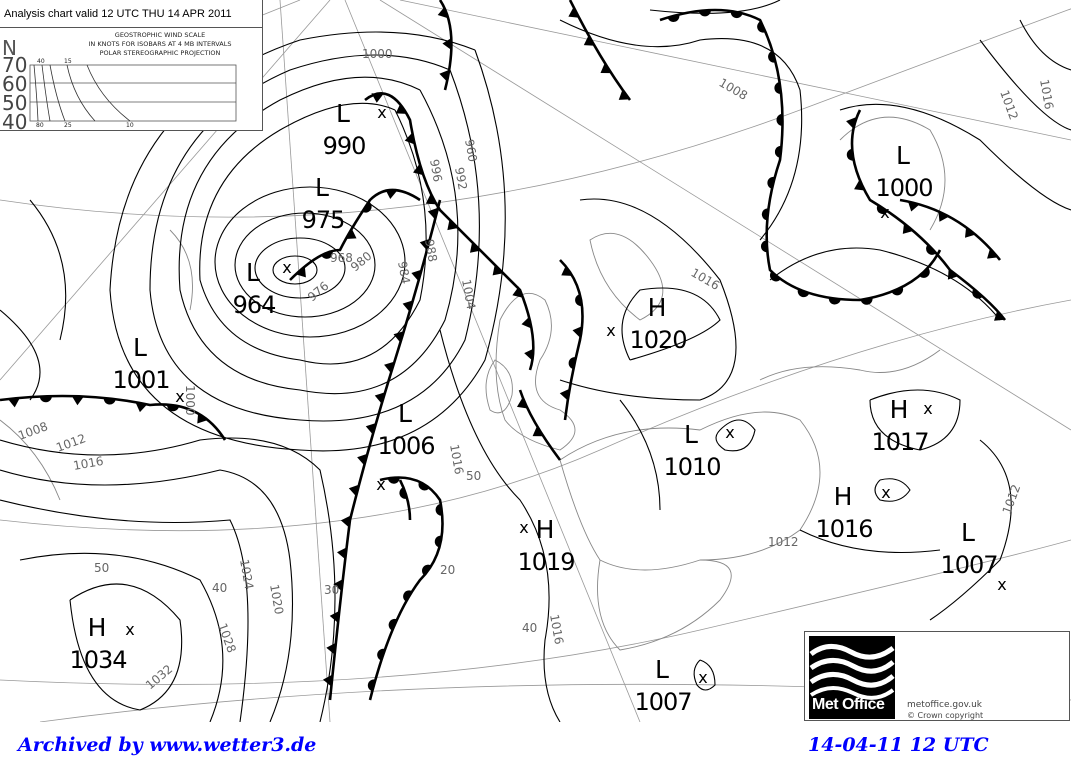 The width and height of the screenshot is (1071, 759). Describe the element at coordinates (529, 628) in the screenshot. I see `latitude-label: 40` at that location.